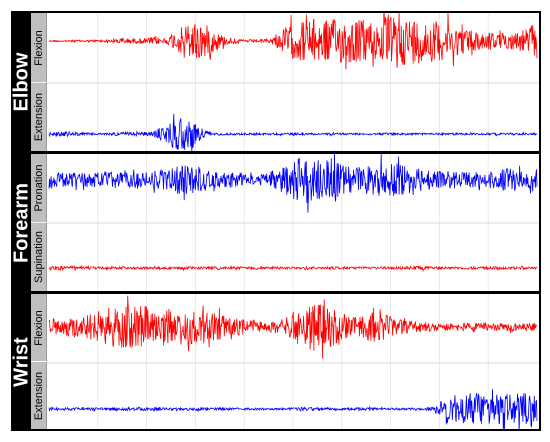  Describe the element at coordinates (39, 327) in the screenshot. I see `sublabel-wrist-flexion: Flexion` at that location.